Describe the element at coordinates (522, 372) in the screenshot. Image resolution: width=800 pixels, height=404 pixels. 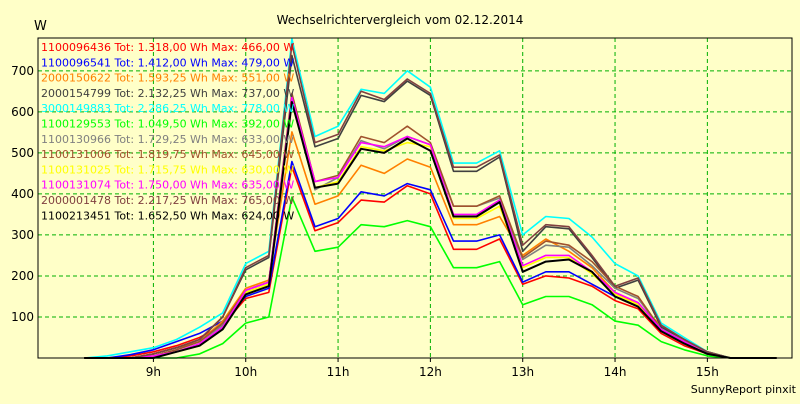
I see `x-tick-label: 13h` at that location.